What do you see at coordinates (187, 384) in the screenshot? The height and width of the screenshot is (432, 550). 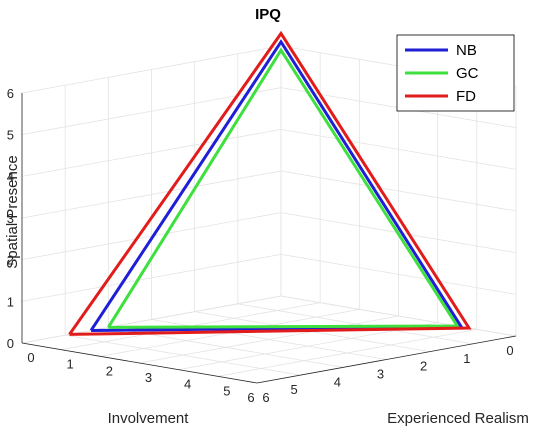 I see `y-tick-label: 4` at bounding box center [187, 384].